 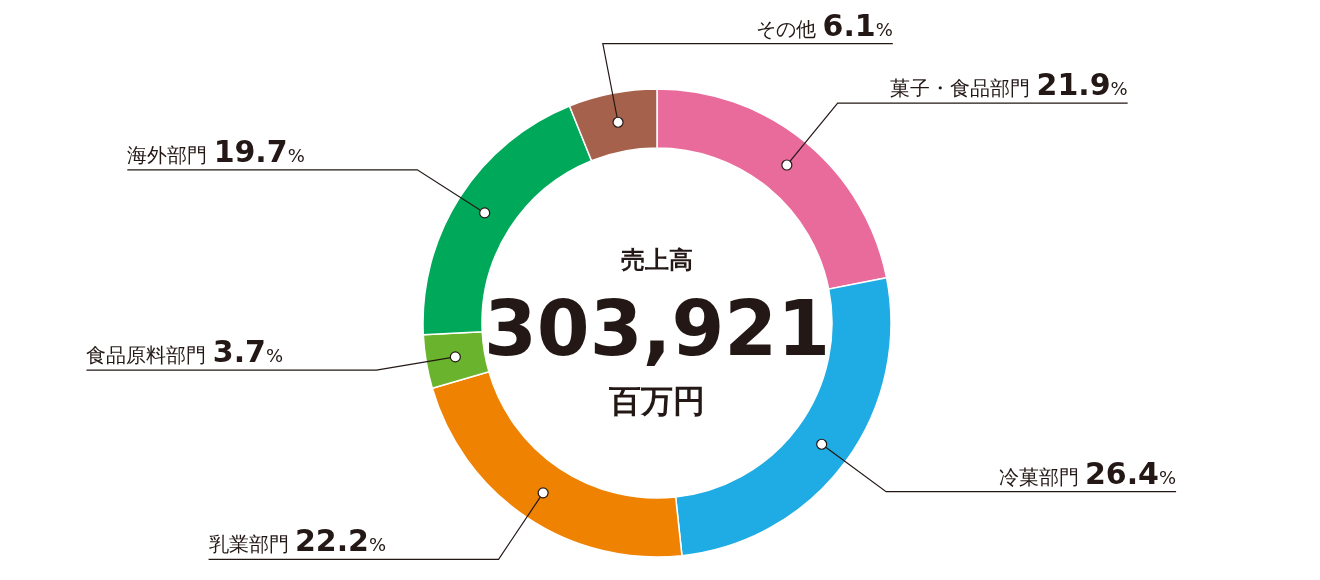 I want to click on text: 303,921, so click(x=657, y=328).